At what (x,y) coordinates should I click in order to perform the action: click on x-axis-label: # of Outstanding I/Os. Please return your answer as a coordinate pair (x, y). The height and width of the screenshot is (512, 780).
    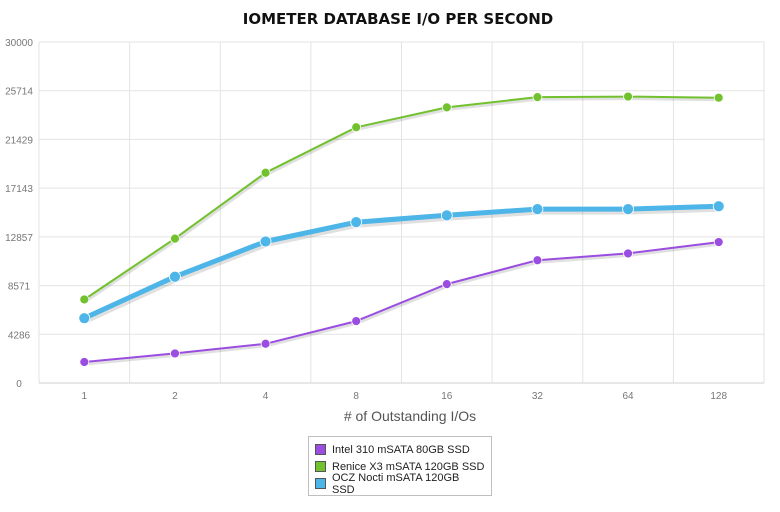
    Looking at the image, I should click on (410, 416).